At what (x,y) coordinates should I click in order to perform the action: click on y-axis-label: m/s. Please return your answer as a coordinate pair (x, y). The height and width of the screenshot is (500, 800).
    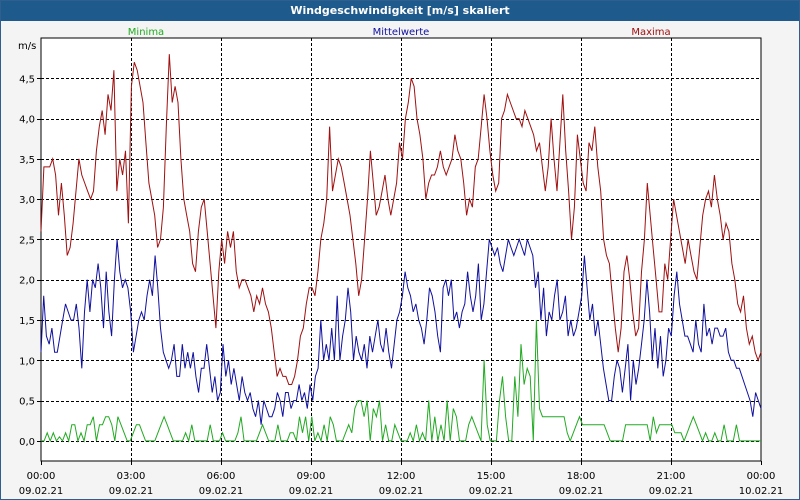
    Looking at the image, I should click on (27, 46).